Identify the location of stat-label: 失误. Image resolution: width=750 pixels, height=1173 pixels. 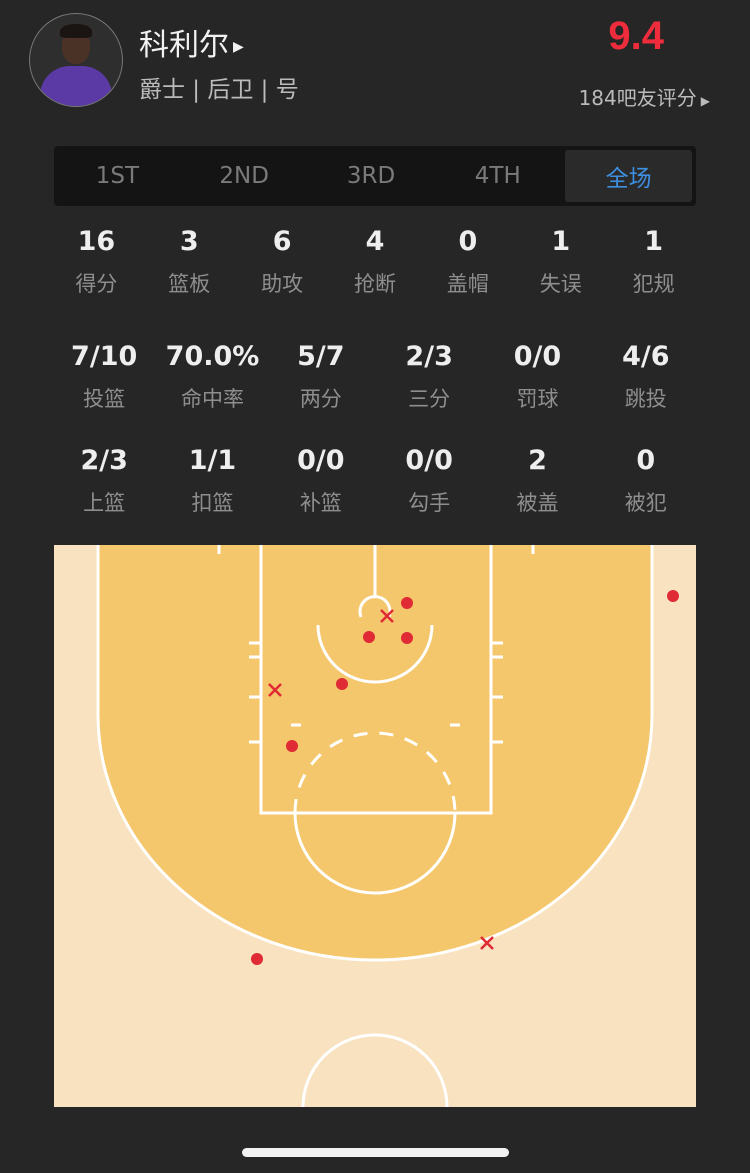
(560, 284).